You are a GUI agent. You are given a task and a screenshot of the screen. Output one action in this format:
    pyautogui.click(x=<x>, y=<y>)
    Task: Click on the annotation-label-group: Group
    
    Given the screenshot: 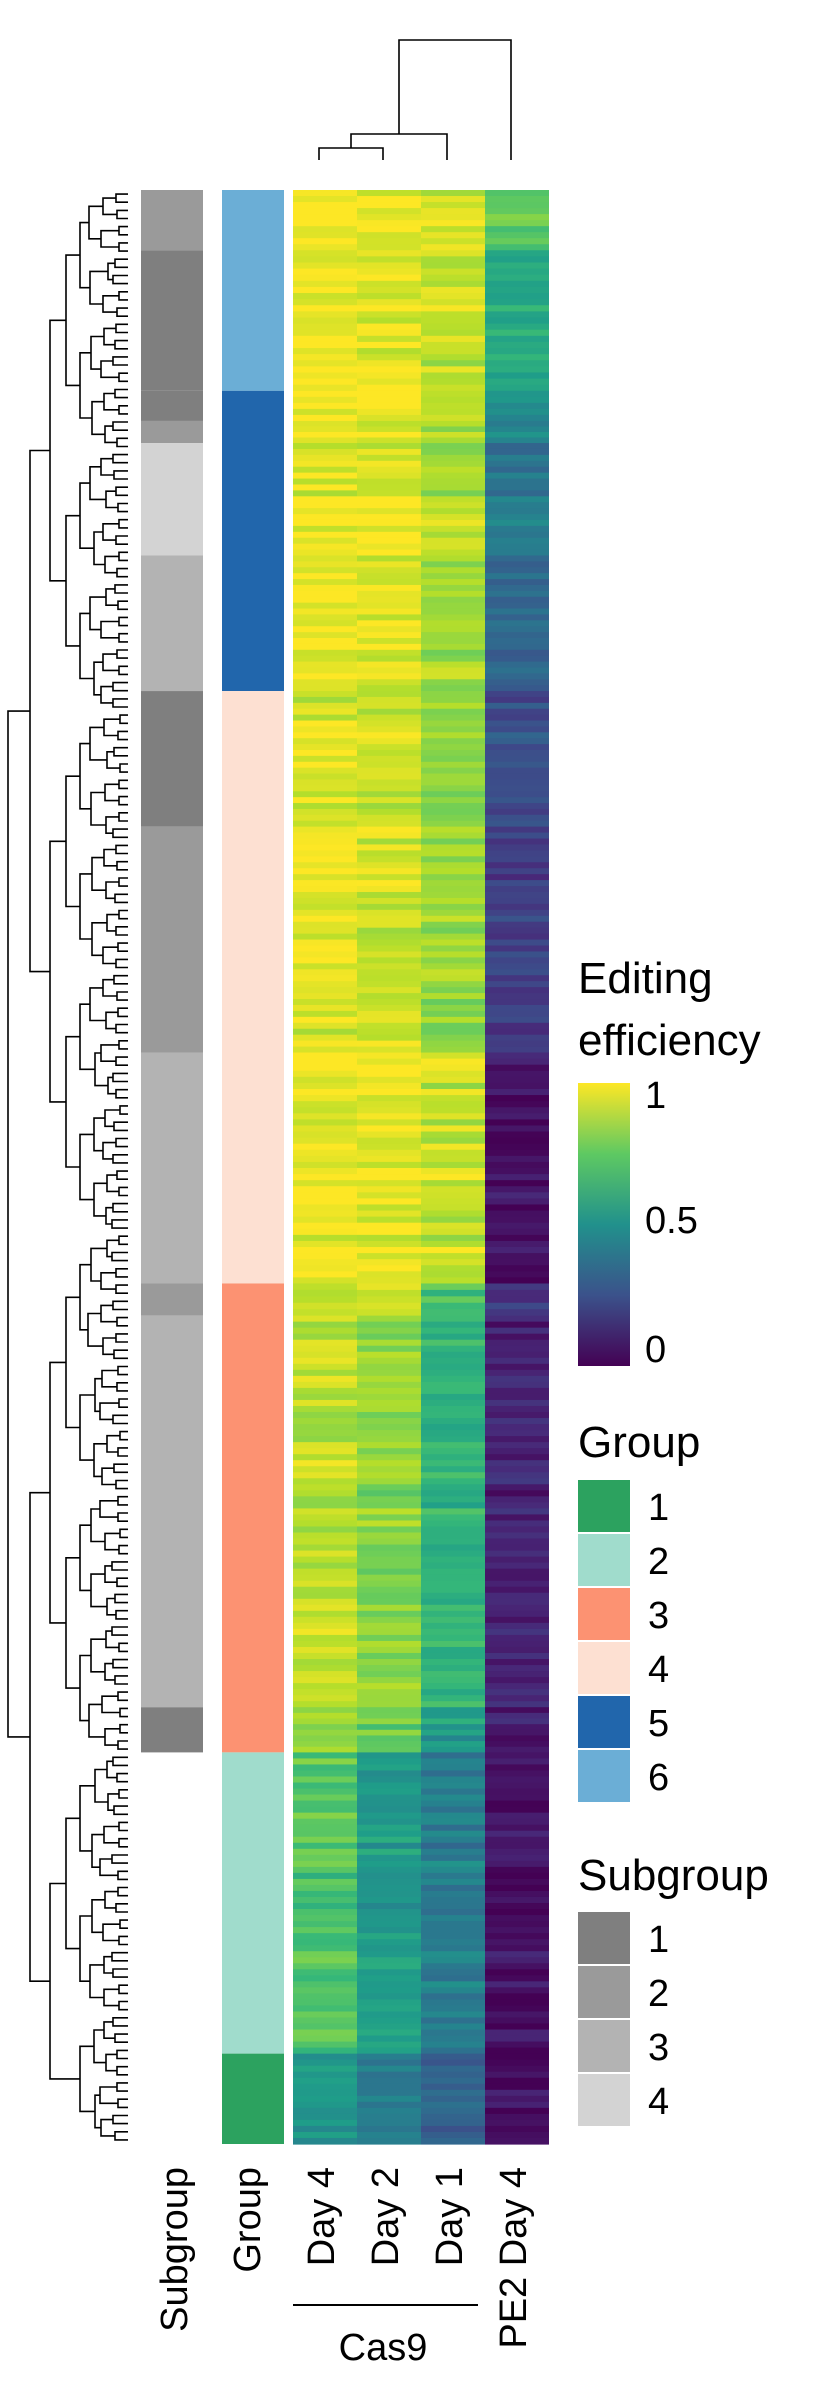 What is the action you would take?
    pyautogui.click(x=248, y=2220)
    